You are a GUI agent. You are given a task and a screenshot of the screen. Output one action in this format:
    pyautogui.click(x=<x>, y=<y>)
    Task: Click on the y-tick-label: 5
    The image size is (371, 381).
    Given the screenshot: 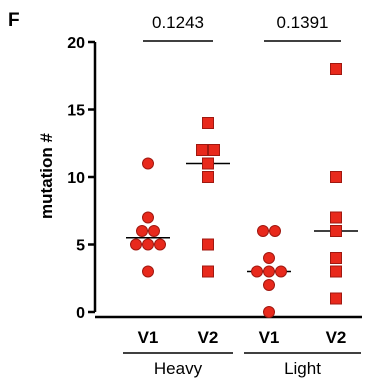 What is the action you would take?
    pyautogui.click(x=80, y=246)
    